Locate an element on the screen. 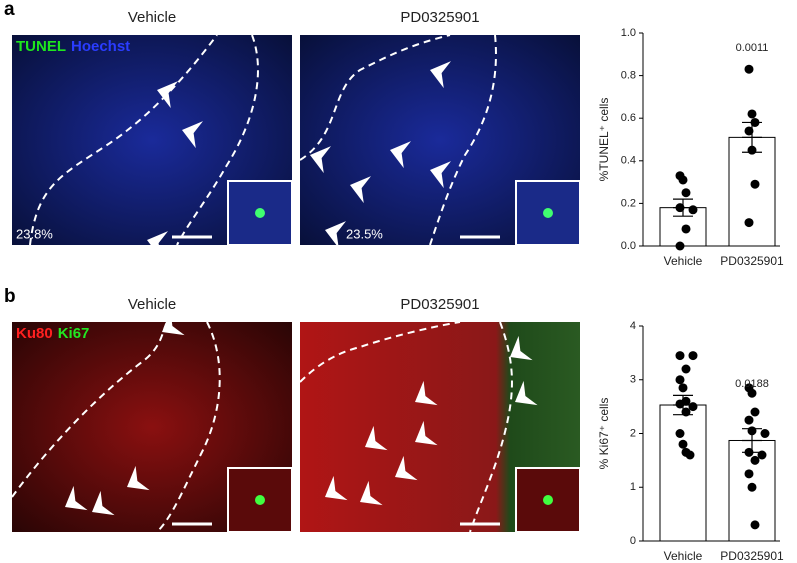  panel-letter: a is located at coordinates (9, 10).